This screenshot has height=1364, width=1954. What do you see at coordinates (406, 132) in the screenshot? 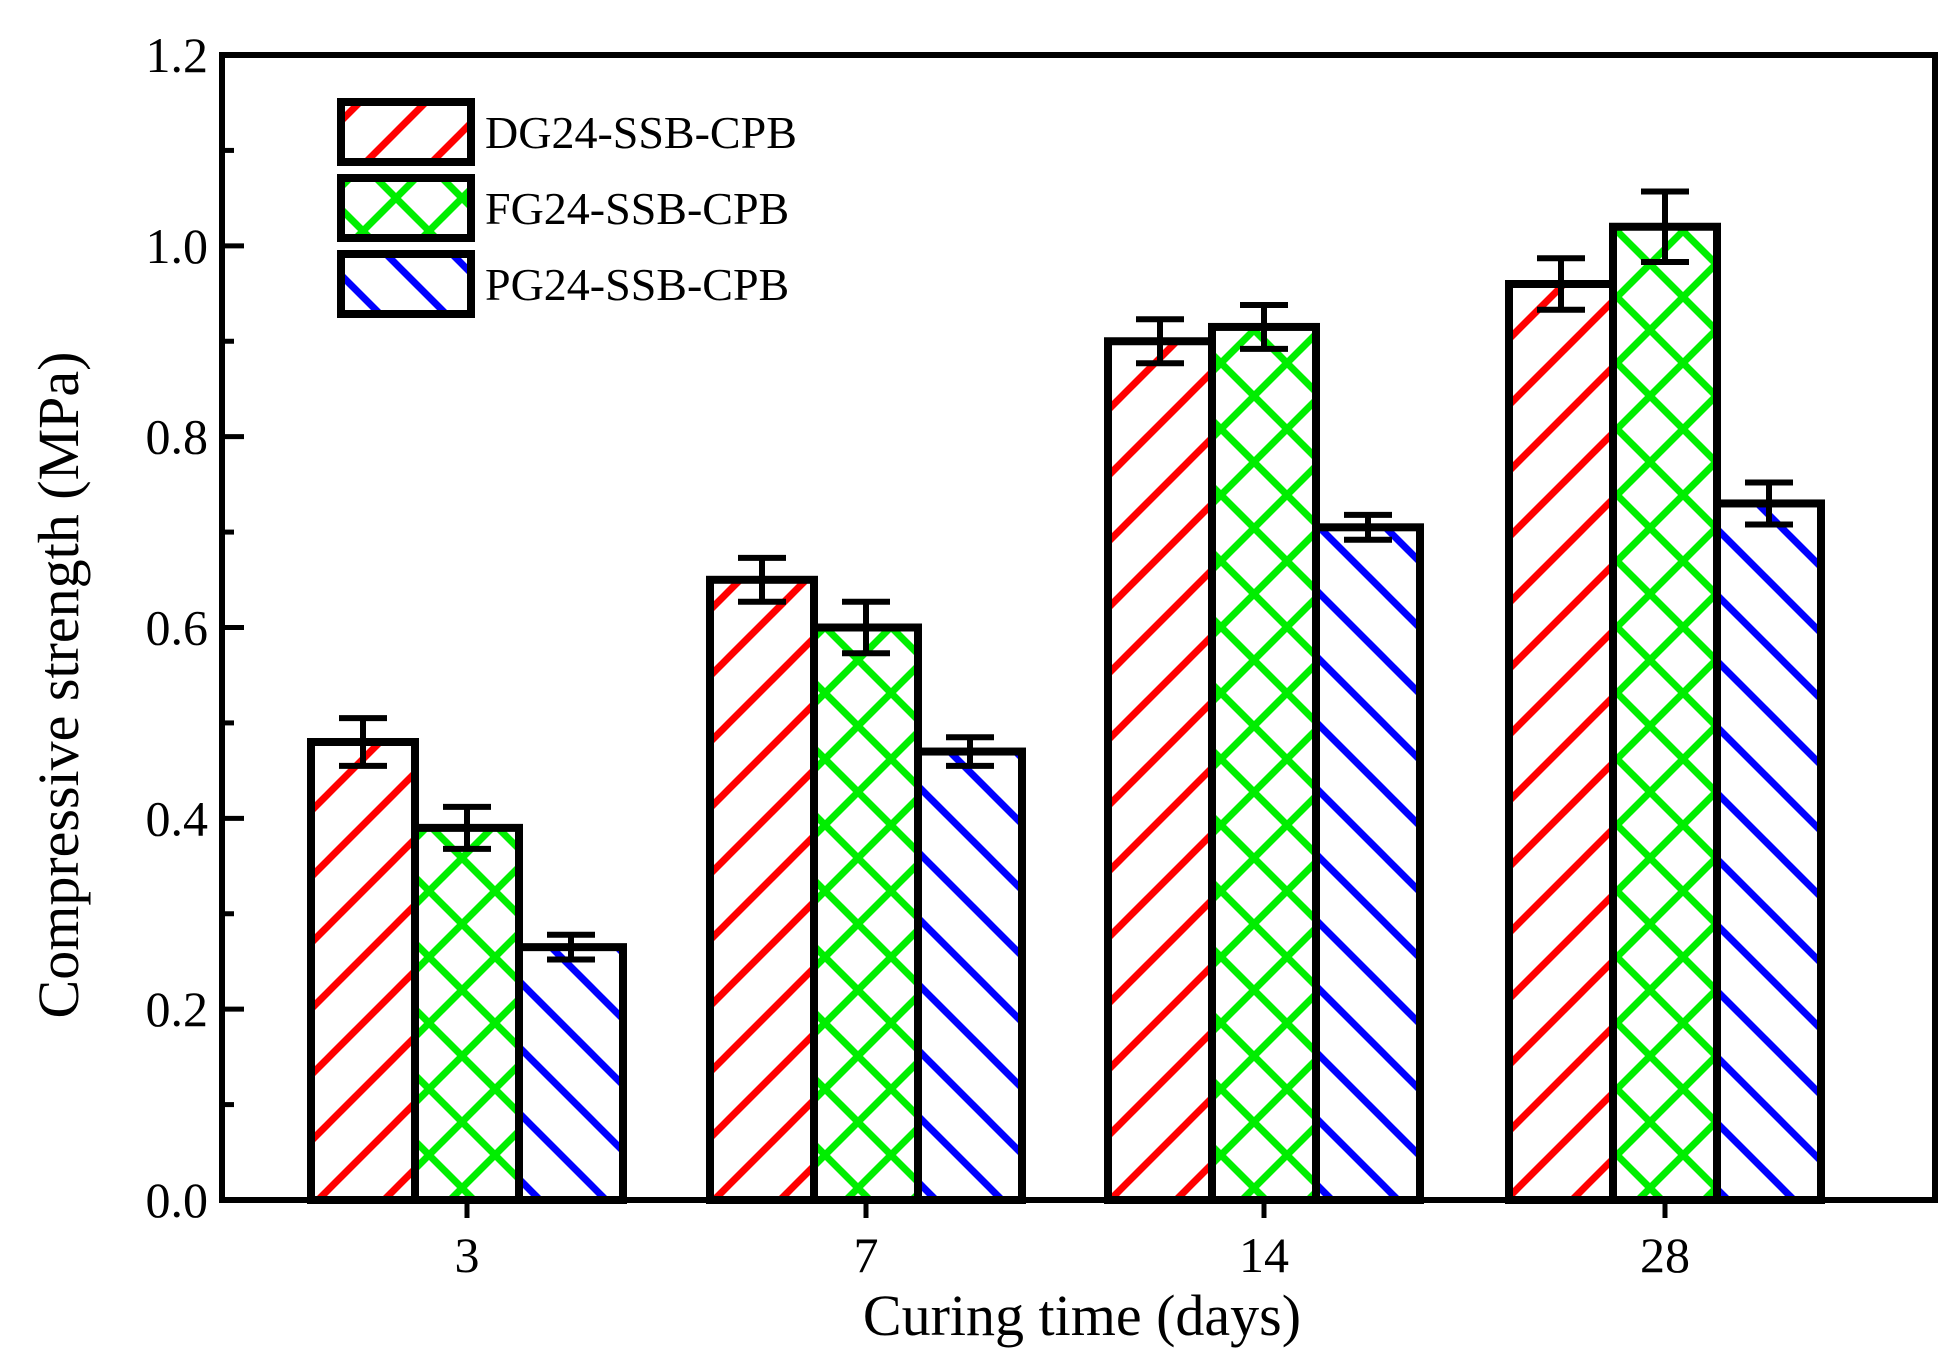
I see `legend-swatch-dg24-ssb-cpb` at bounding box center [406, 132].